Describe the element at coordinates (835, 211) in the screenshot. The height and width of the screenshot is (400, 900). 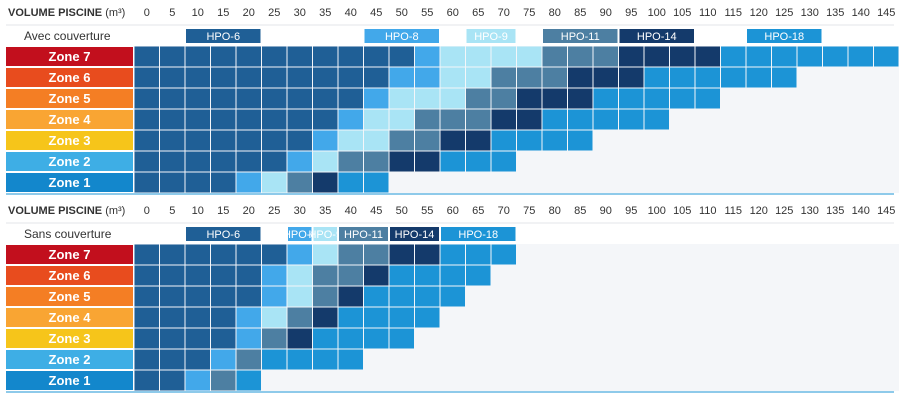
I see `x-tick-label: 135` at that location.